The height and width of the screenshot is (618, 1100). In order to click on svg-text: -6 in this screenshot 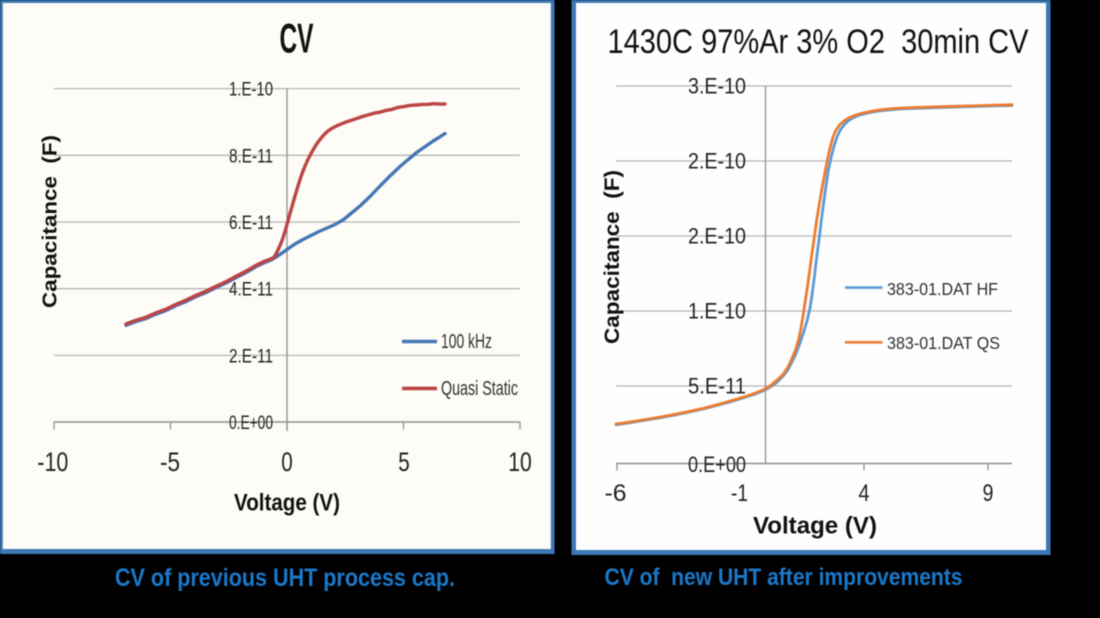, I will do `click(616, 493)`.